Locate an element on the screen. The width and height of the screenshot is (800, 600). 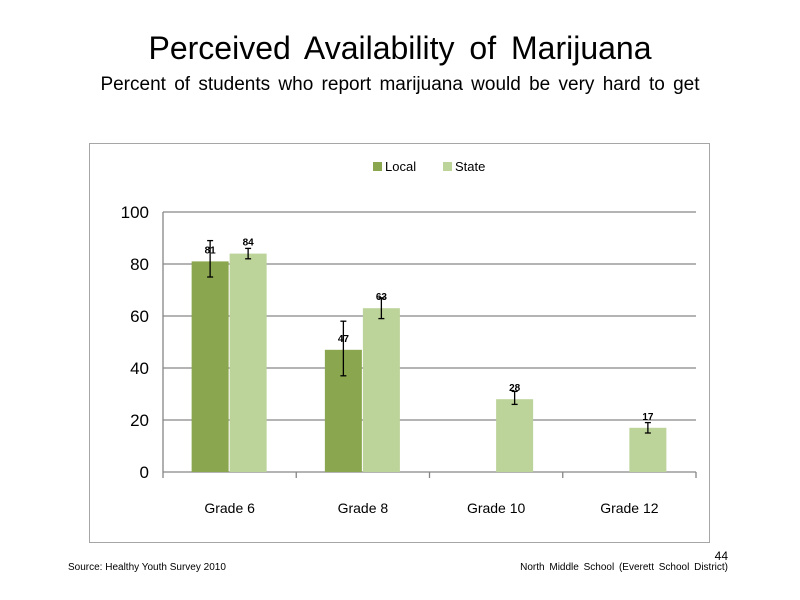
data-label: 81 is located at coordinates (211, 250).